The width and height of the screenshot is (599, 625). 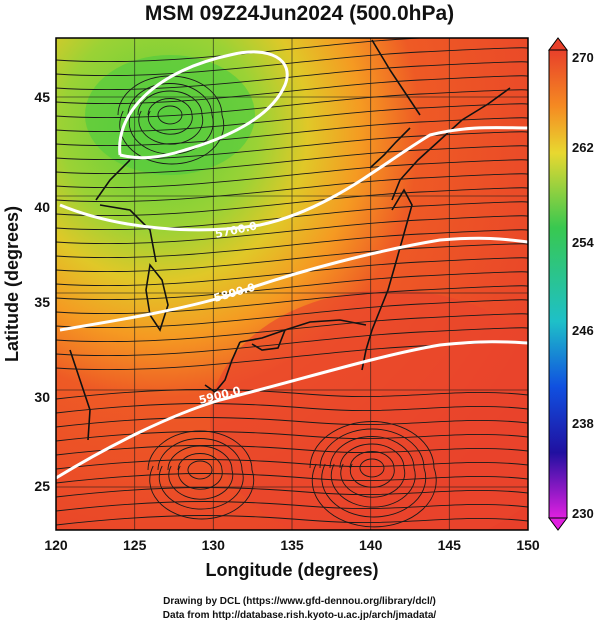 I want to click on colorbar-scale, so click(x=558, y=284).